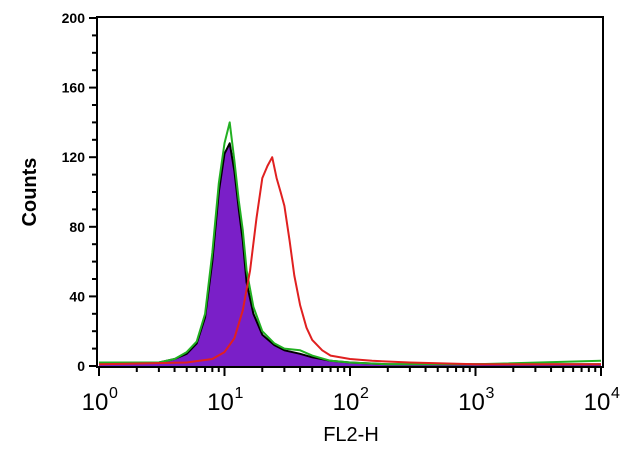 The image size is (640, 449). Describe the element at coordinates (81, 366) in the screenshot. I see `y-tick-label: 0` at that location.